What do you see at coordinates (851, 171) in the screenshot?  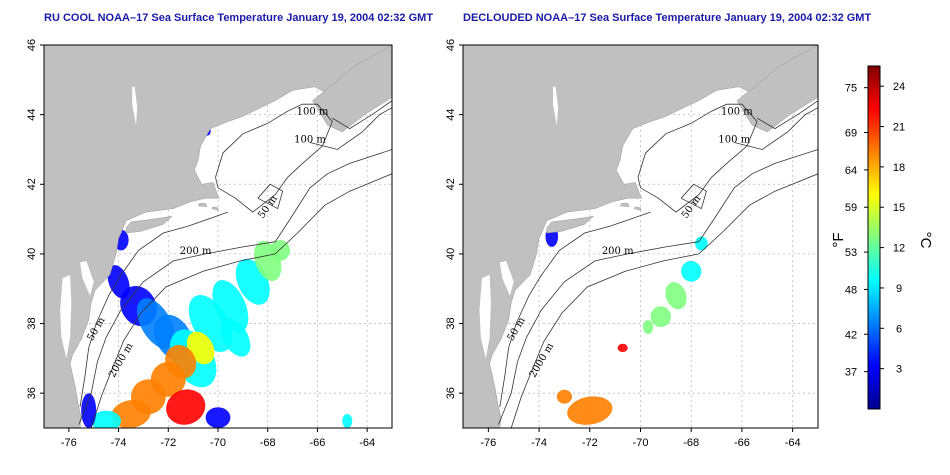 I see `fahrenheit-tick-label: 64` at bounding box center [851, 171].